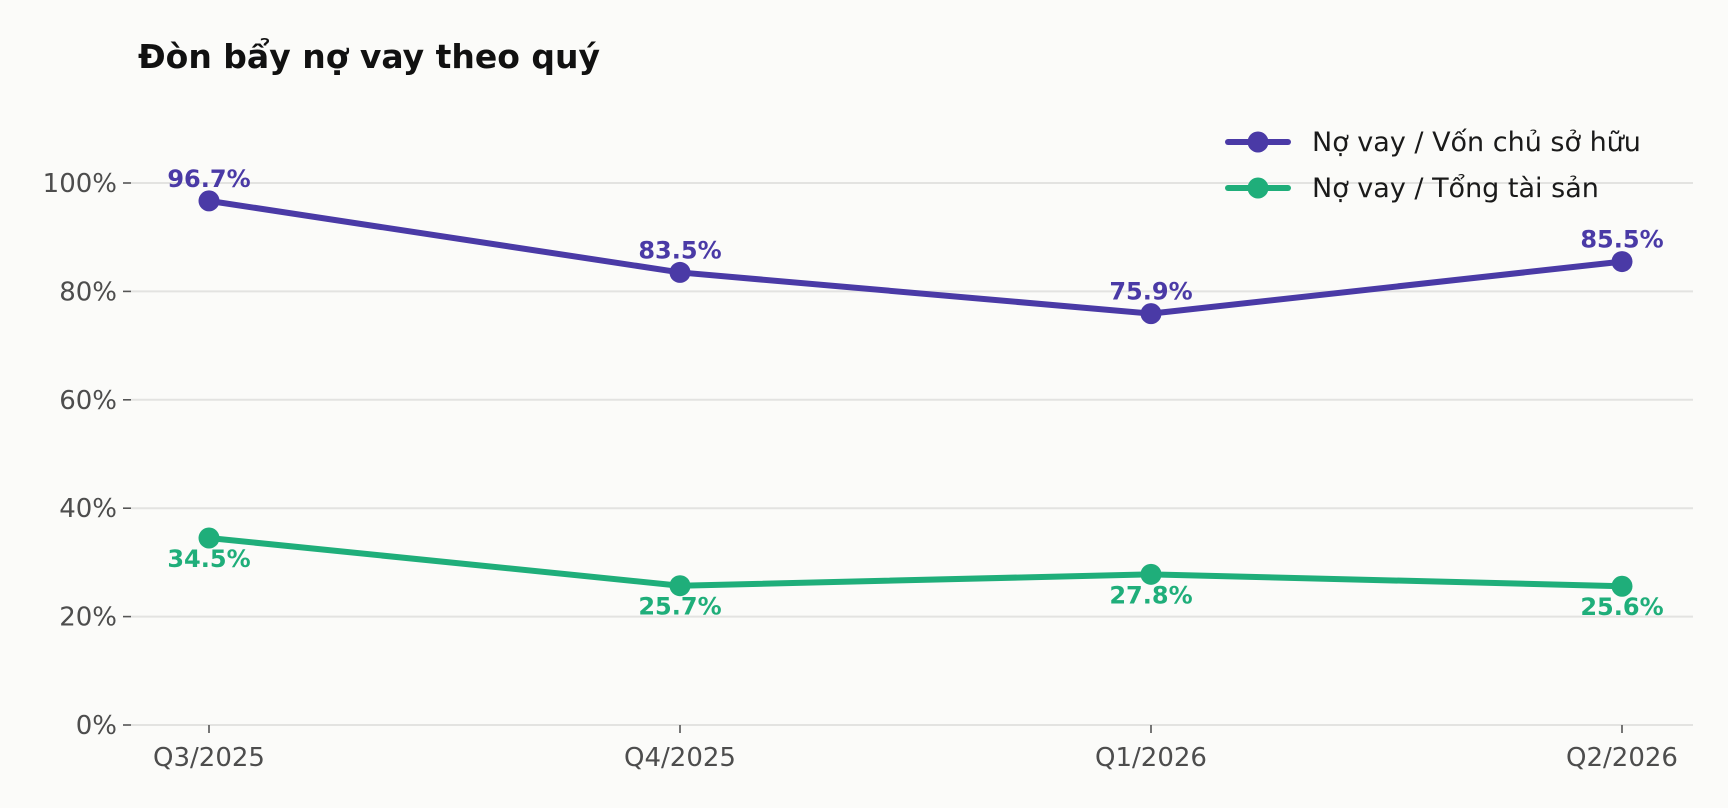 The height and width of the screenshot is (808, 1728). I want to click on x-tick-label: Q1/2026, so click(1151, 758).